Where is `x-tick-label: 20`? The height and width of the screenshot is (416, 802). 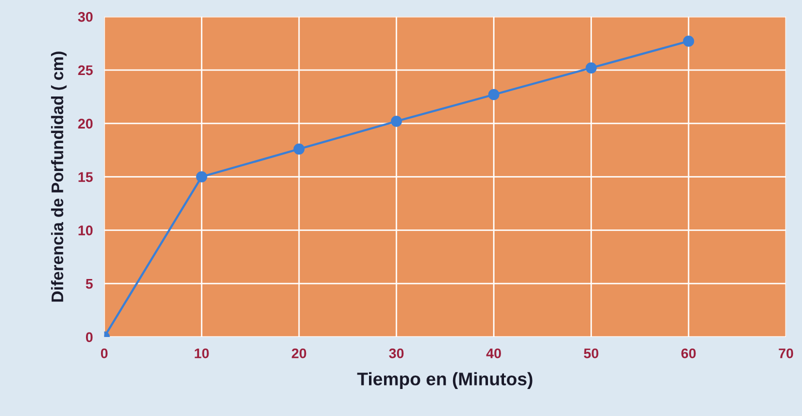
x-tick-label: 20 is located at coordinates (299, 353).